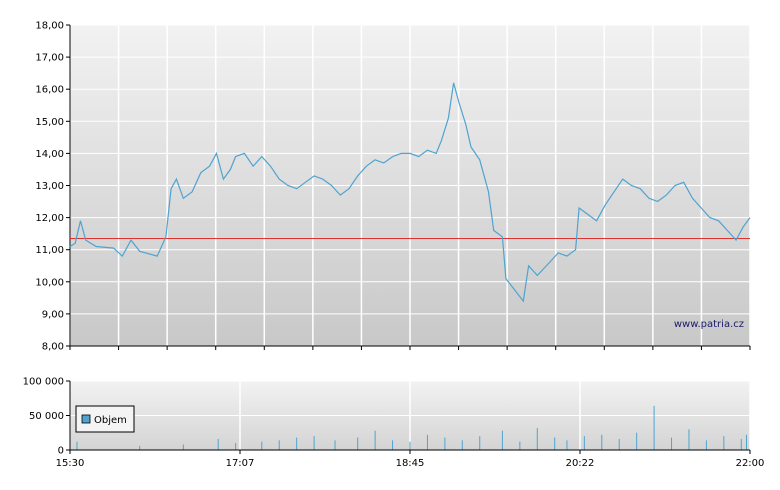 The image size is (780, 490). Describe the element at coordinates (240, 463) in the screenshot. I see `volume-x-tick-label: 17:07` at that location.